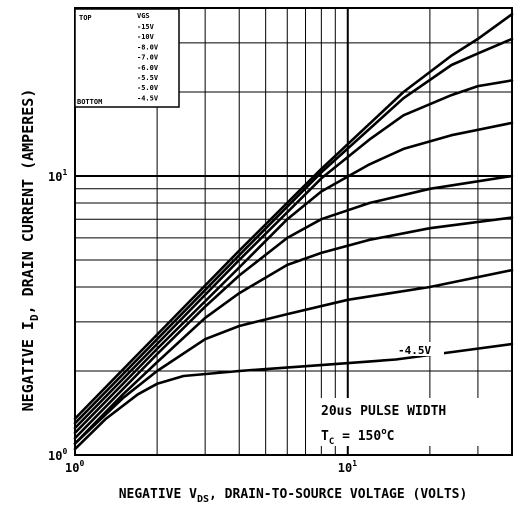  I want to click on legend-entry: -15V, so click(146, 27).